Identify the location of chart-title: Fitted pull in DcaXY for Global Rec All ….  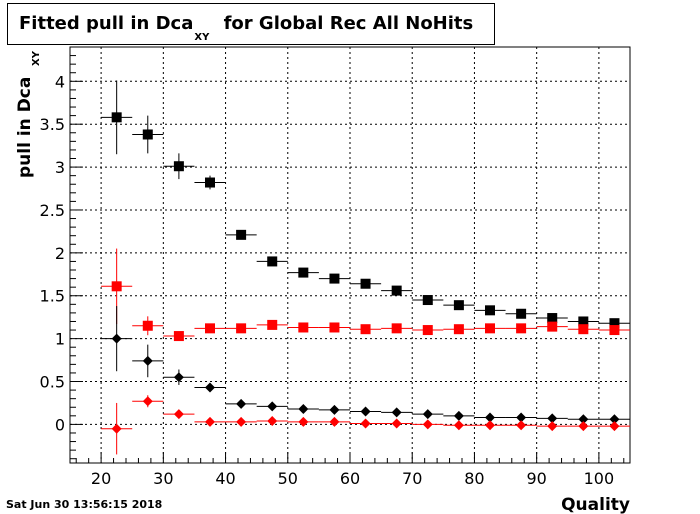
(246, 28).